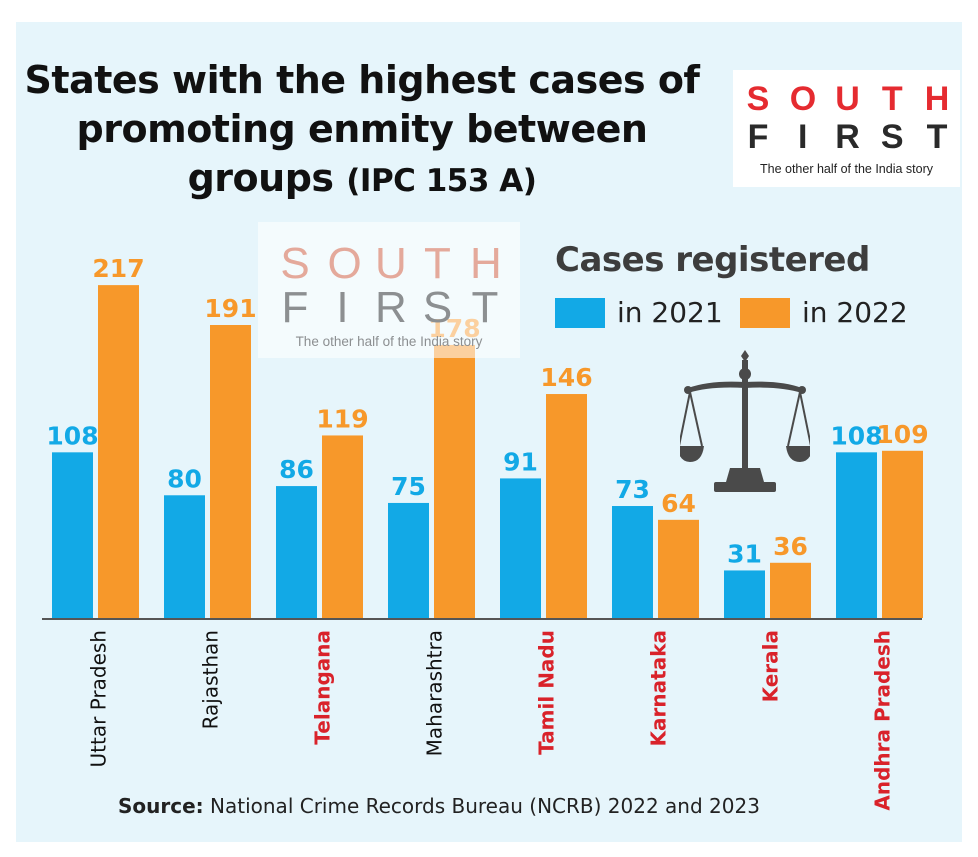 Image resolution: width=978 pixels, height=857 pixels. What do you see at coordinates (765, 312) in the screenshot?
I see `legend-swatch-2022` at bounding box center [765, 312].